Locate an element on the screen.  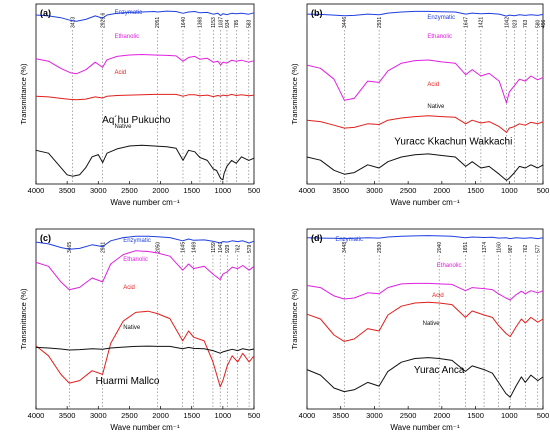
peak-label: 579 is located at coordinates (250, 248).